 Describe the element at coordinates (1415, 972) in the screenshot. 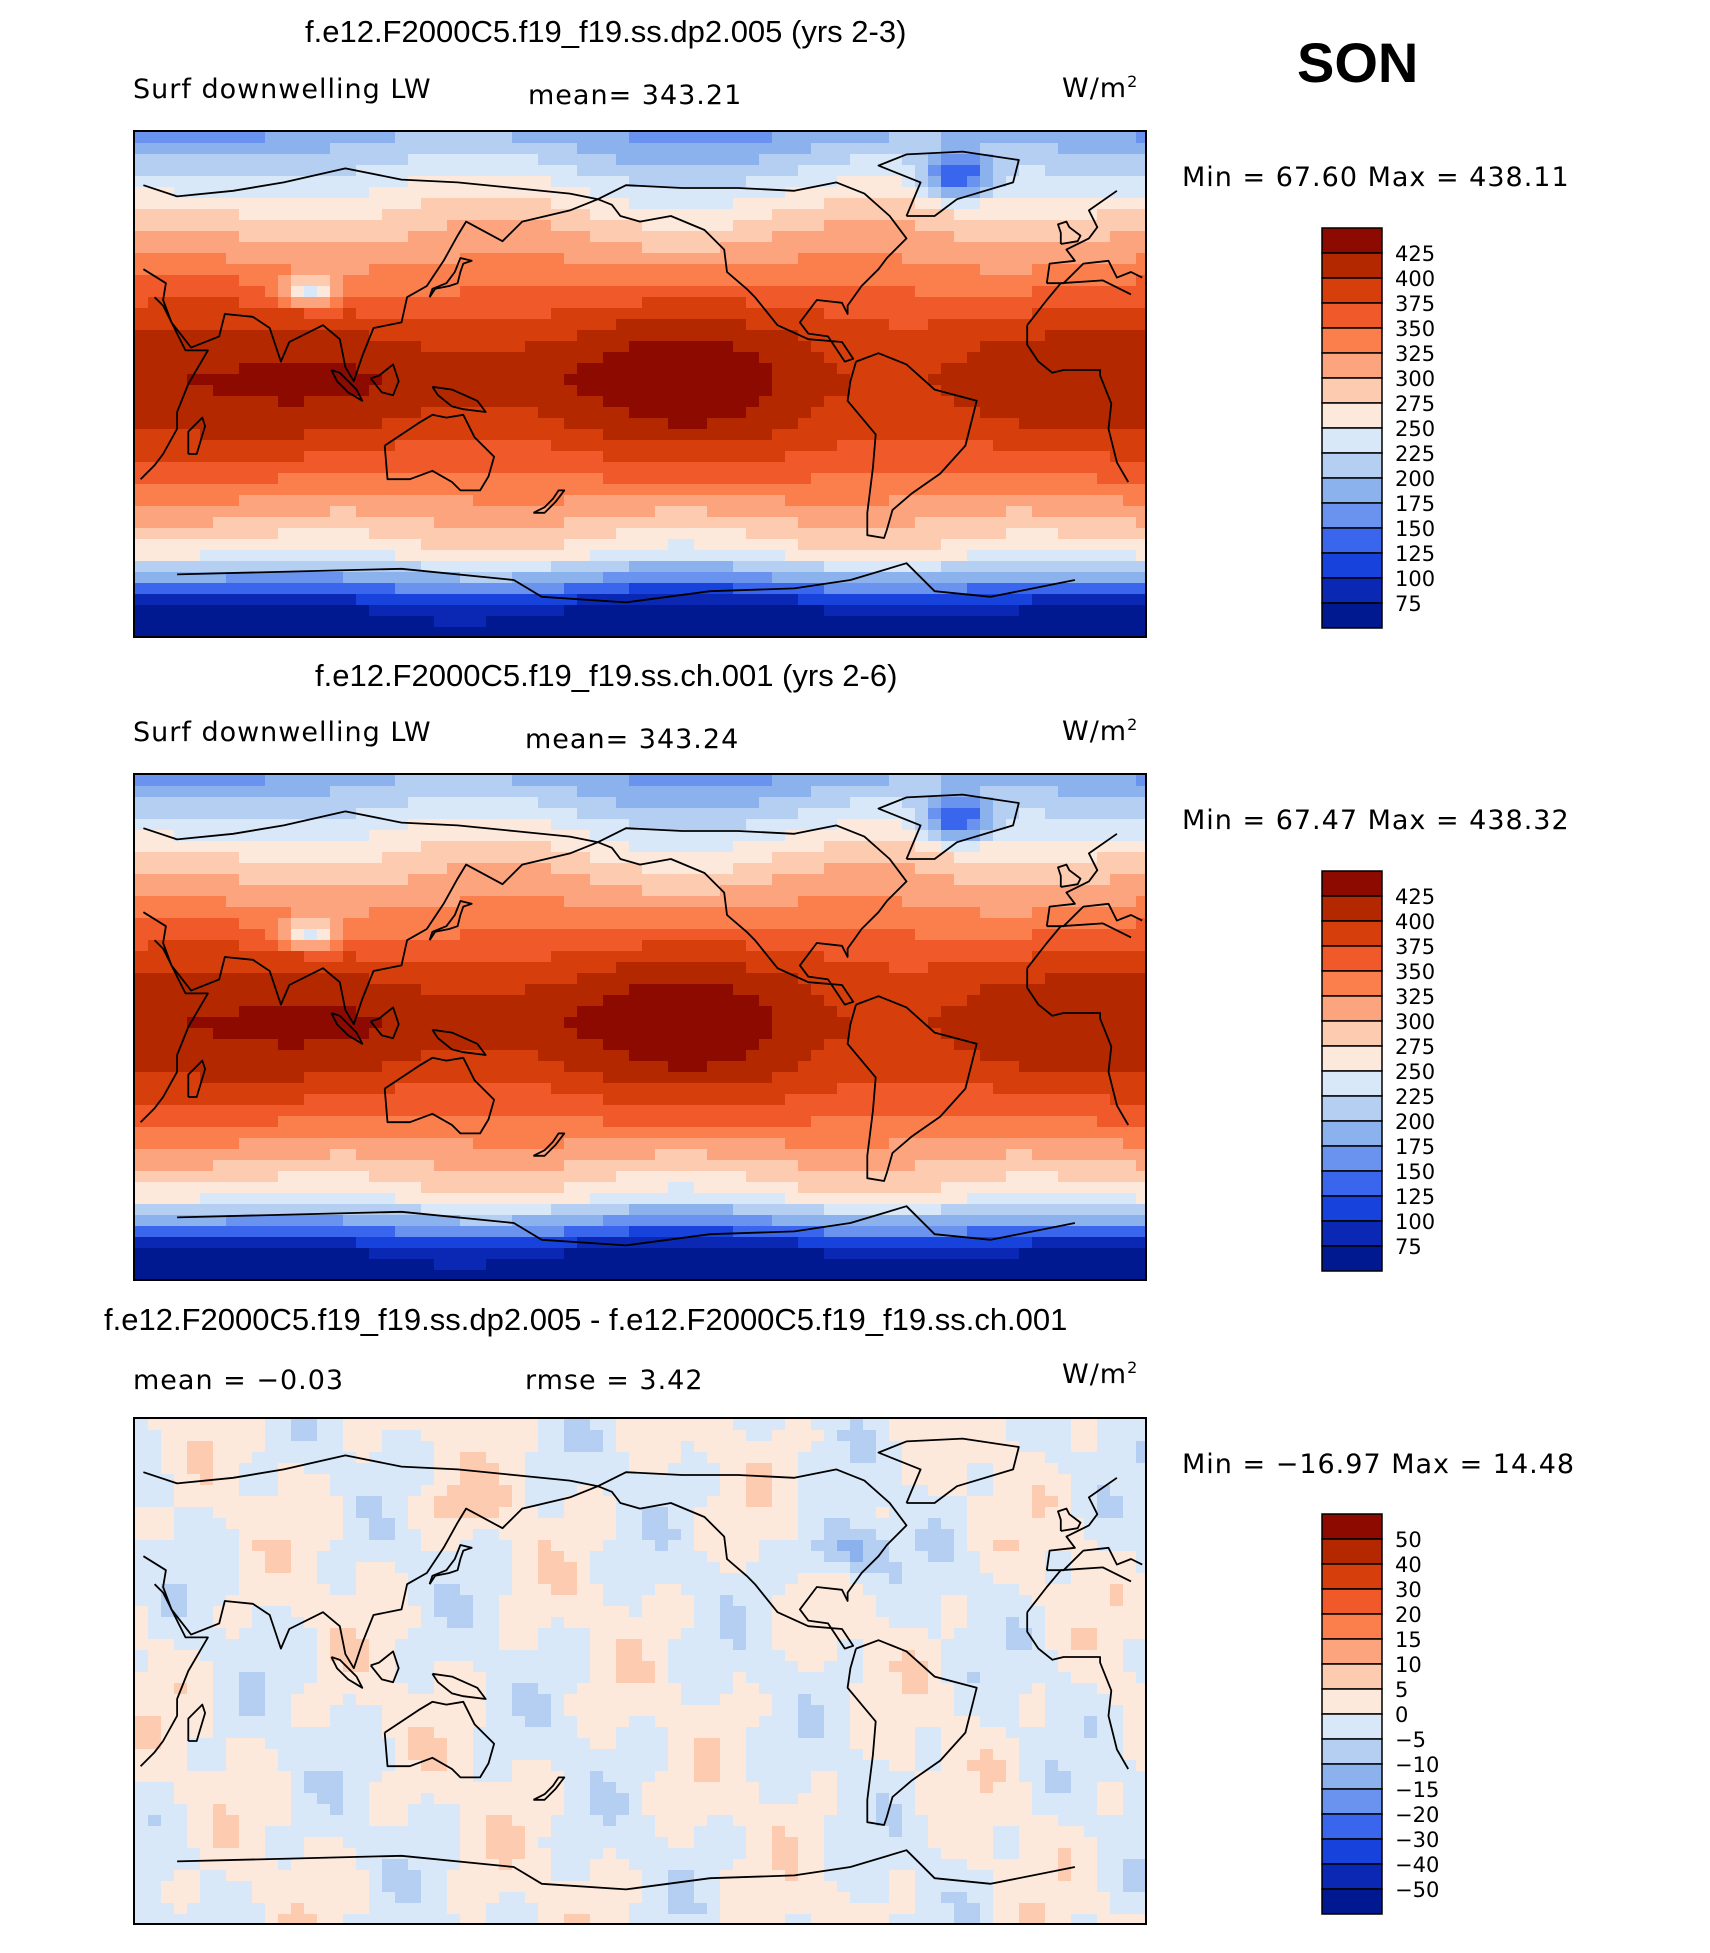

I see `colorbar-level-label: 350` at that location.